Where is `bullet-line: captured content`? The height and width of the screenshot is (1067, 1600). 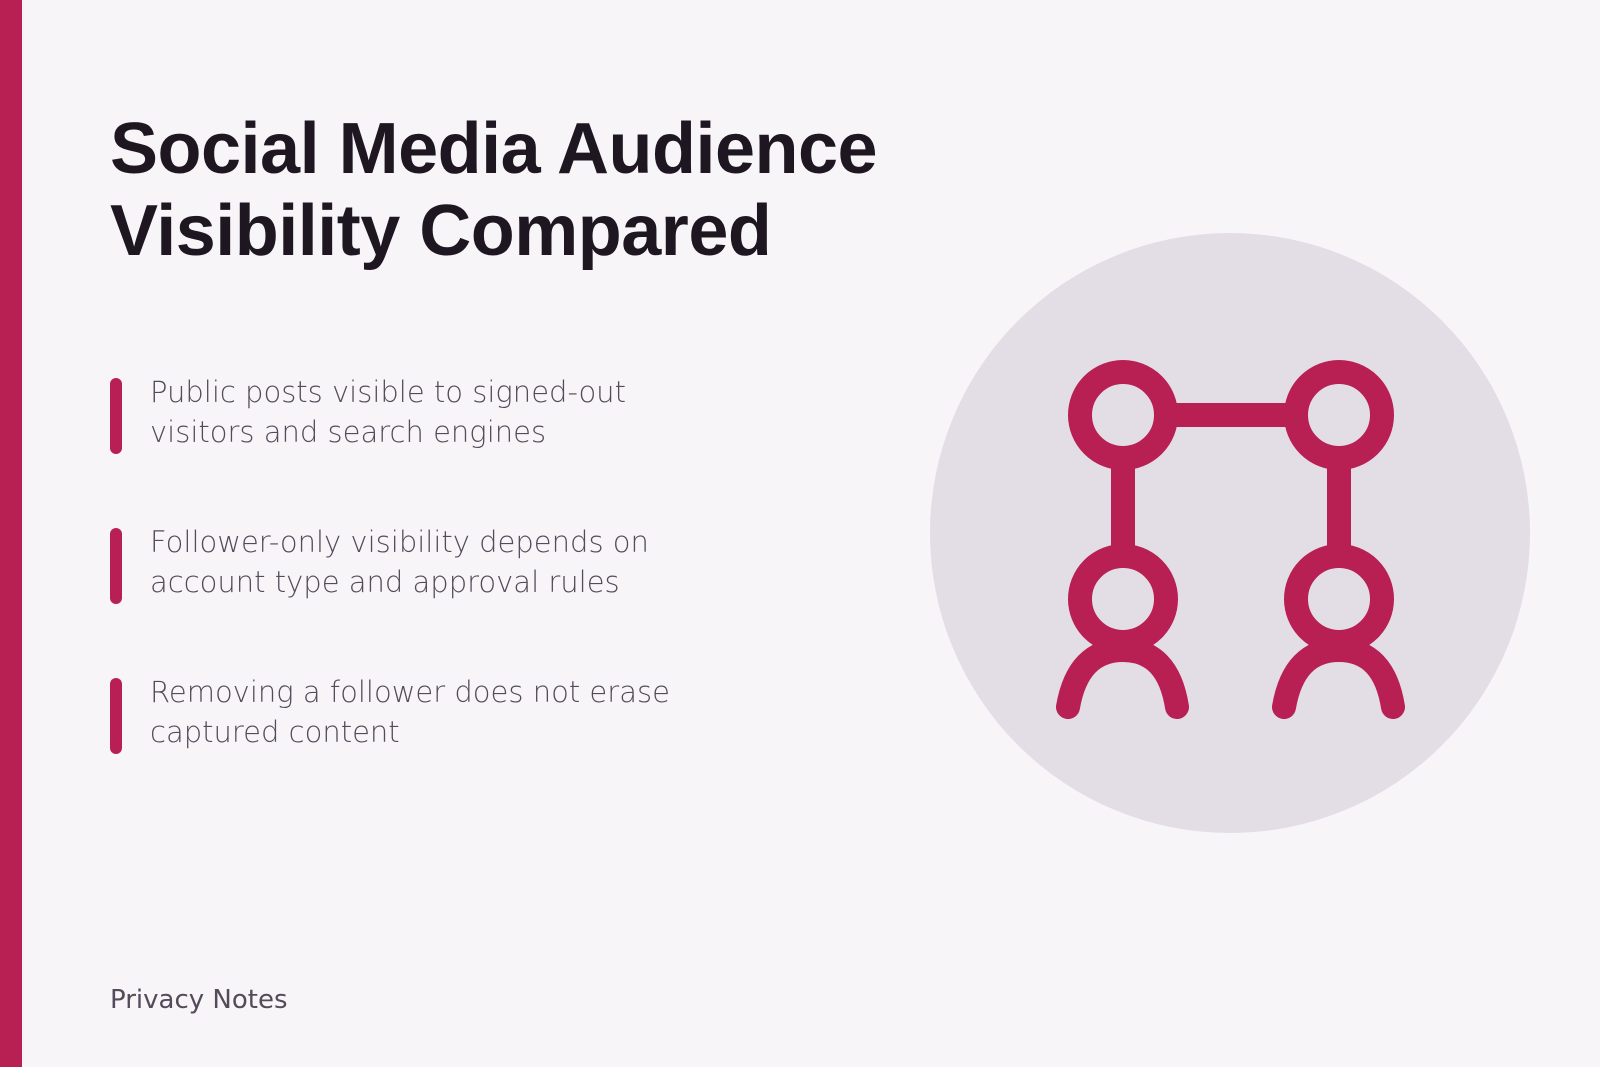 bullet-line: captured content is located at coordinates (275, 732).